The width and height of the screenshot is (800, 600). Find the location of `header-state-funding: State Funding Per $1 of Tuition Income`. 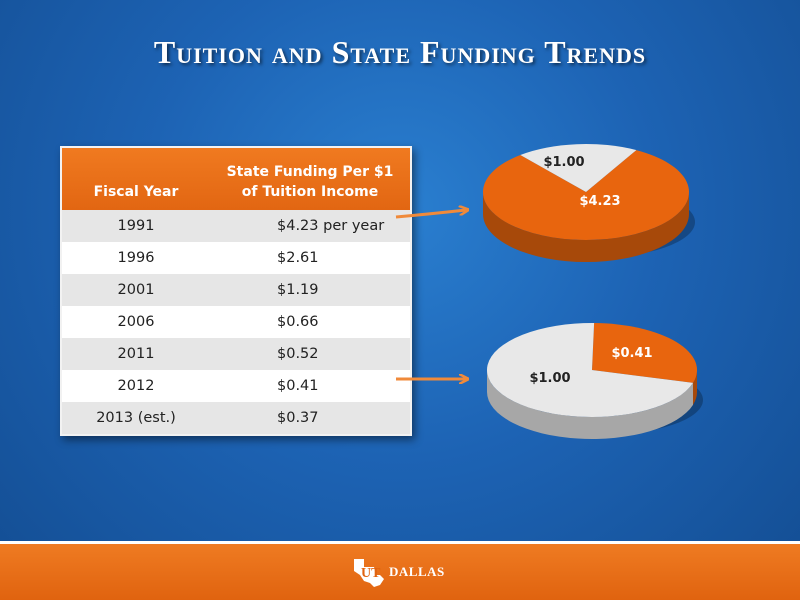

header-state-funding: State Funding Per $1 of Tuition Income is located at coordinates (310, 179).